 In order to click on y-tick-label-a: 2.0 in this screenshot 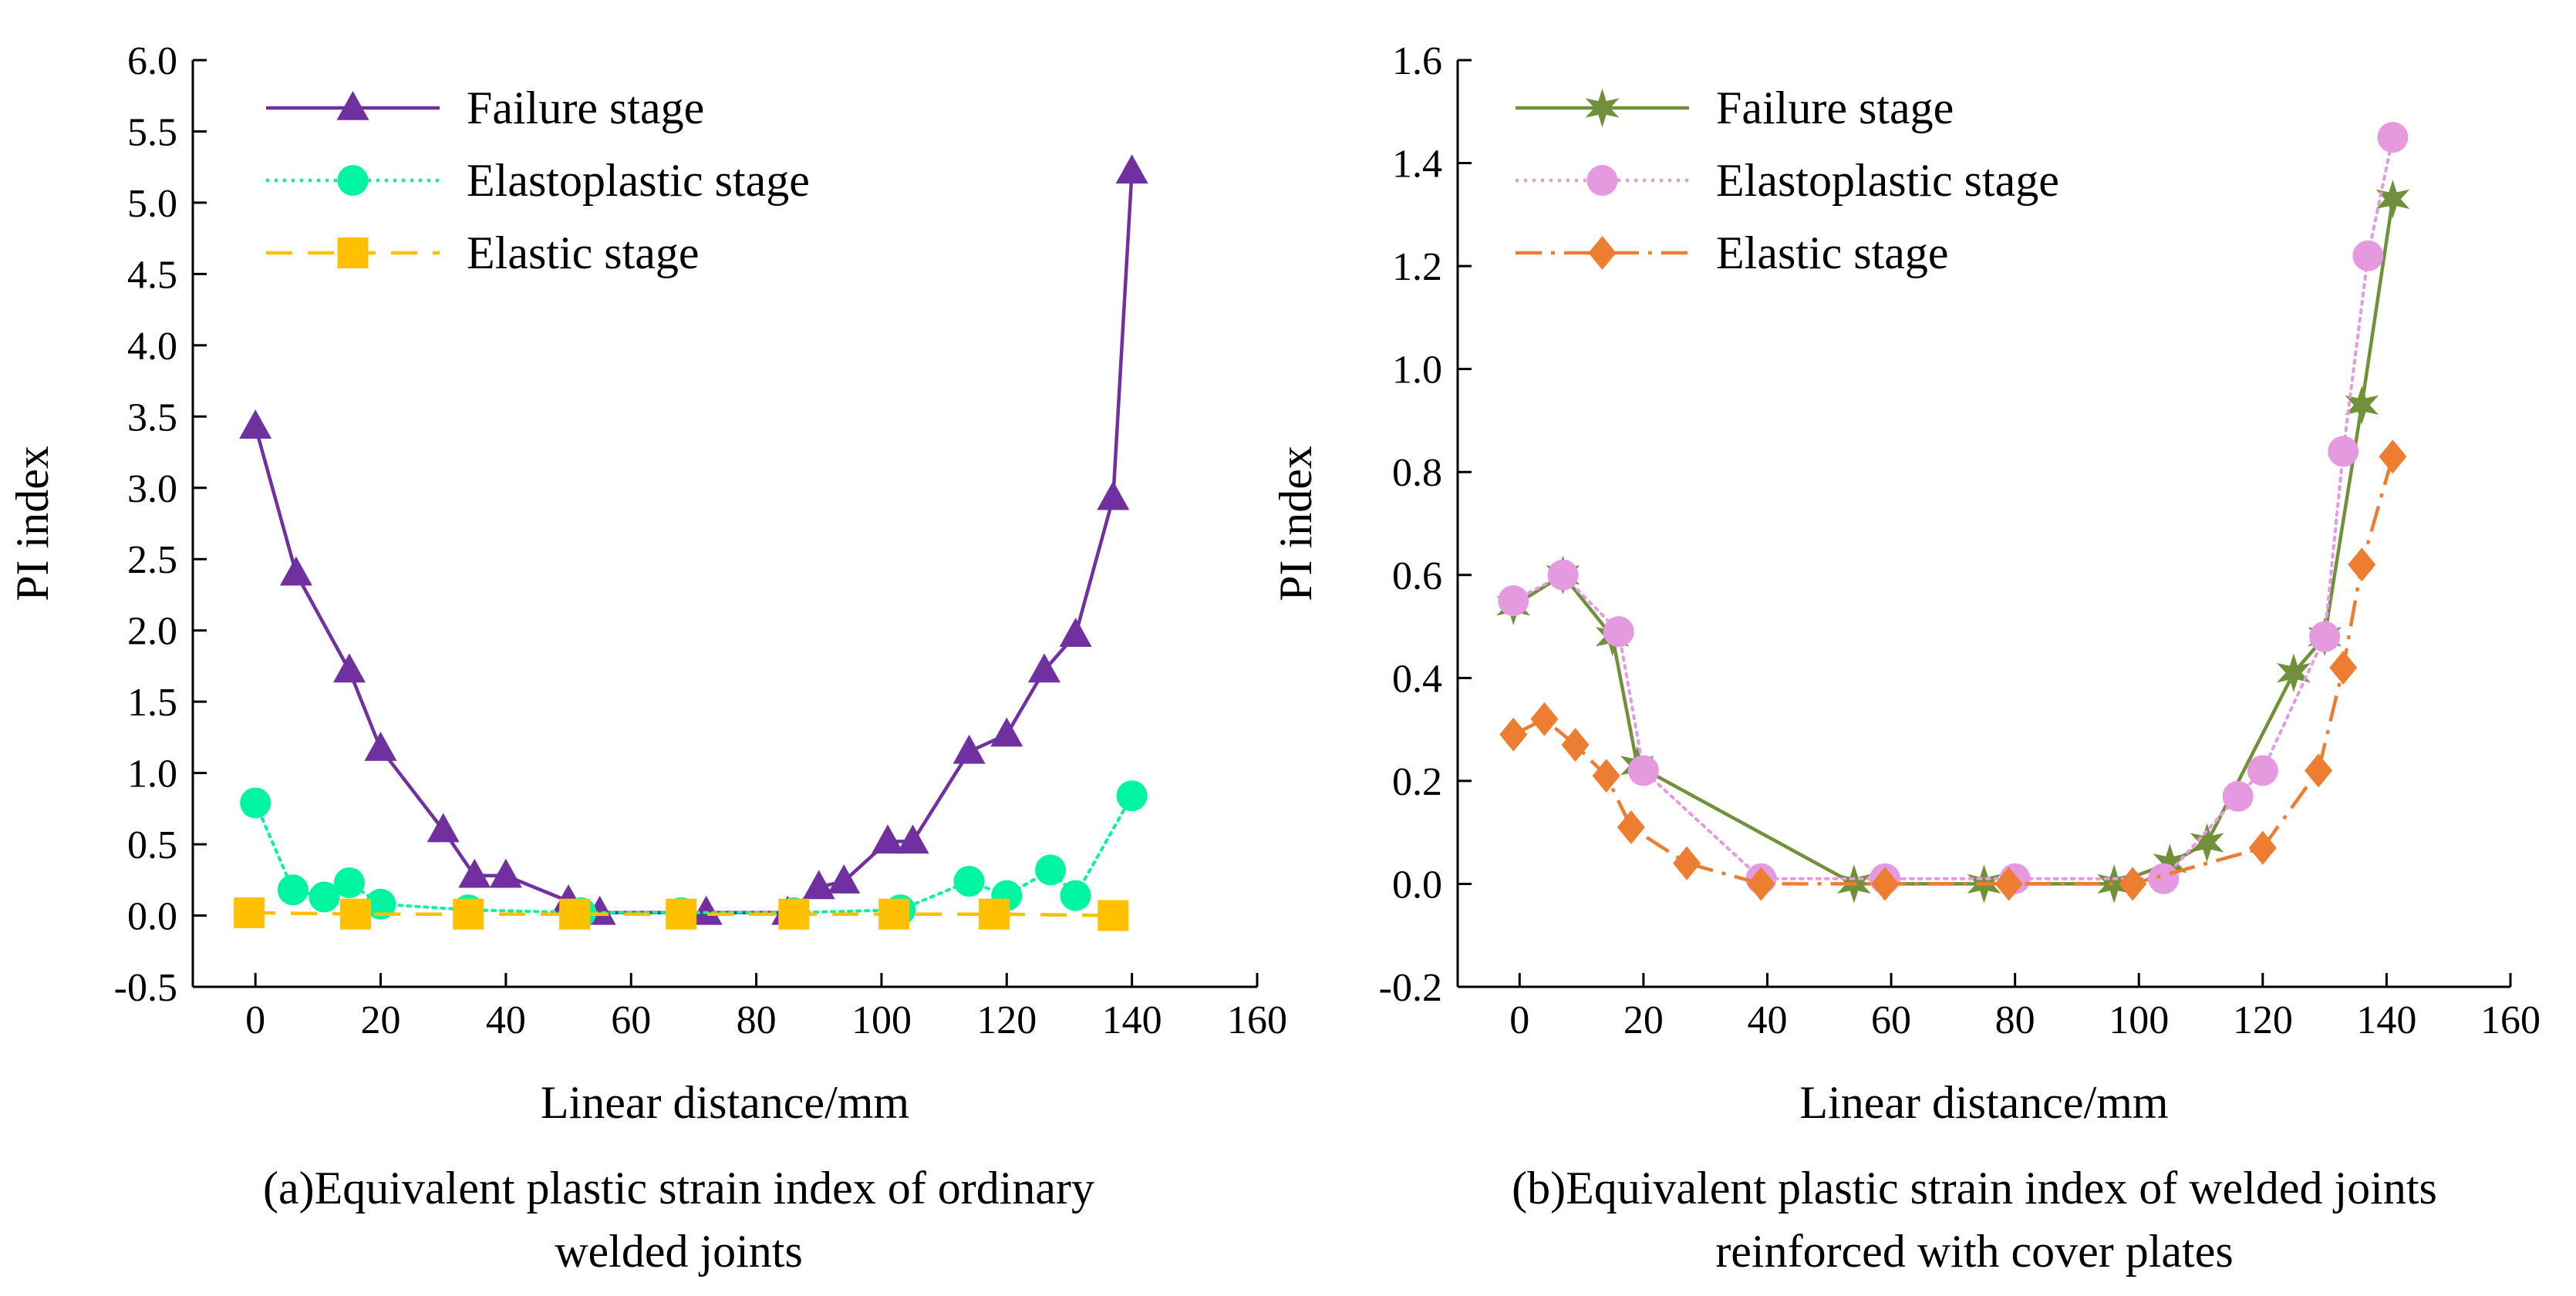, I will do `click(152, 632)`.